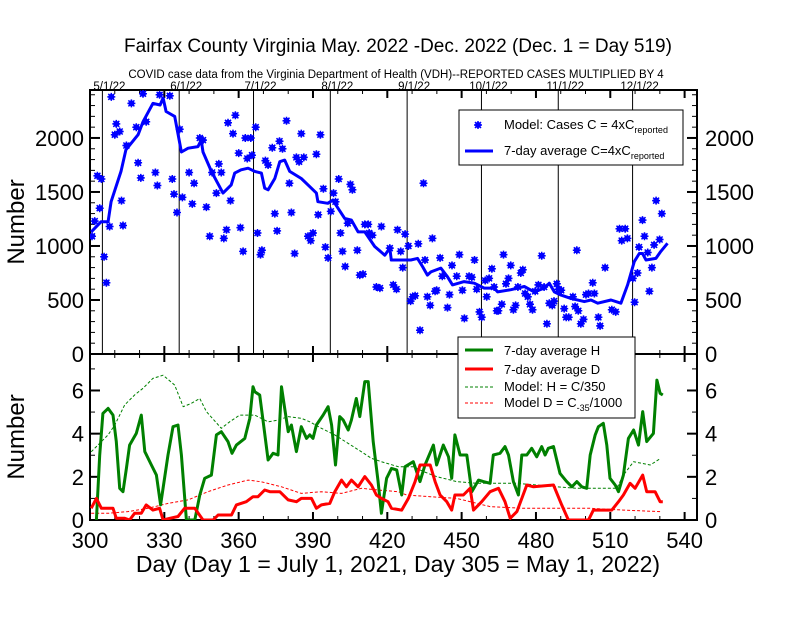 Image resolution: width=792 pixels, height=617 pixels. I want to click on legend-d-label: 7-day average D, so click(552, 369).